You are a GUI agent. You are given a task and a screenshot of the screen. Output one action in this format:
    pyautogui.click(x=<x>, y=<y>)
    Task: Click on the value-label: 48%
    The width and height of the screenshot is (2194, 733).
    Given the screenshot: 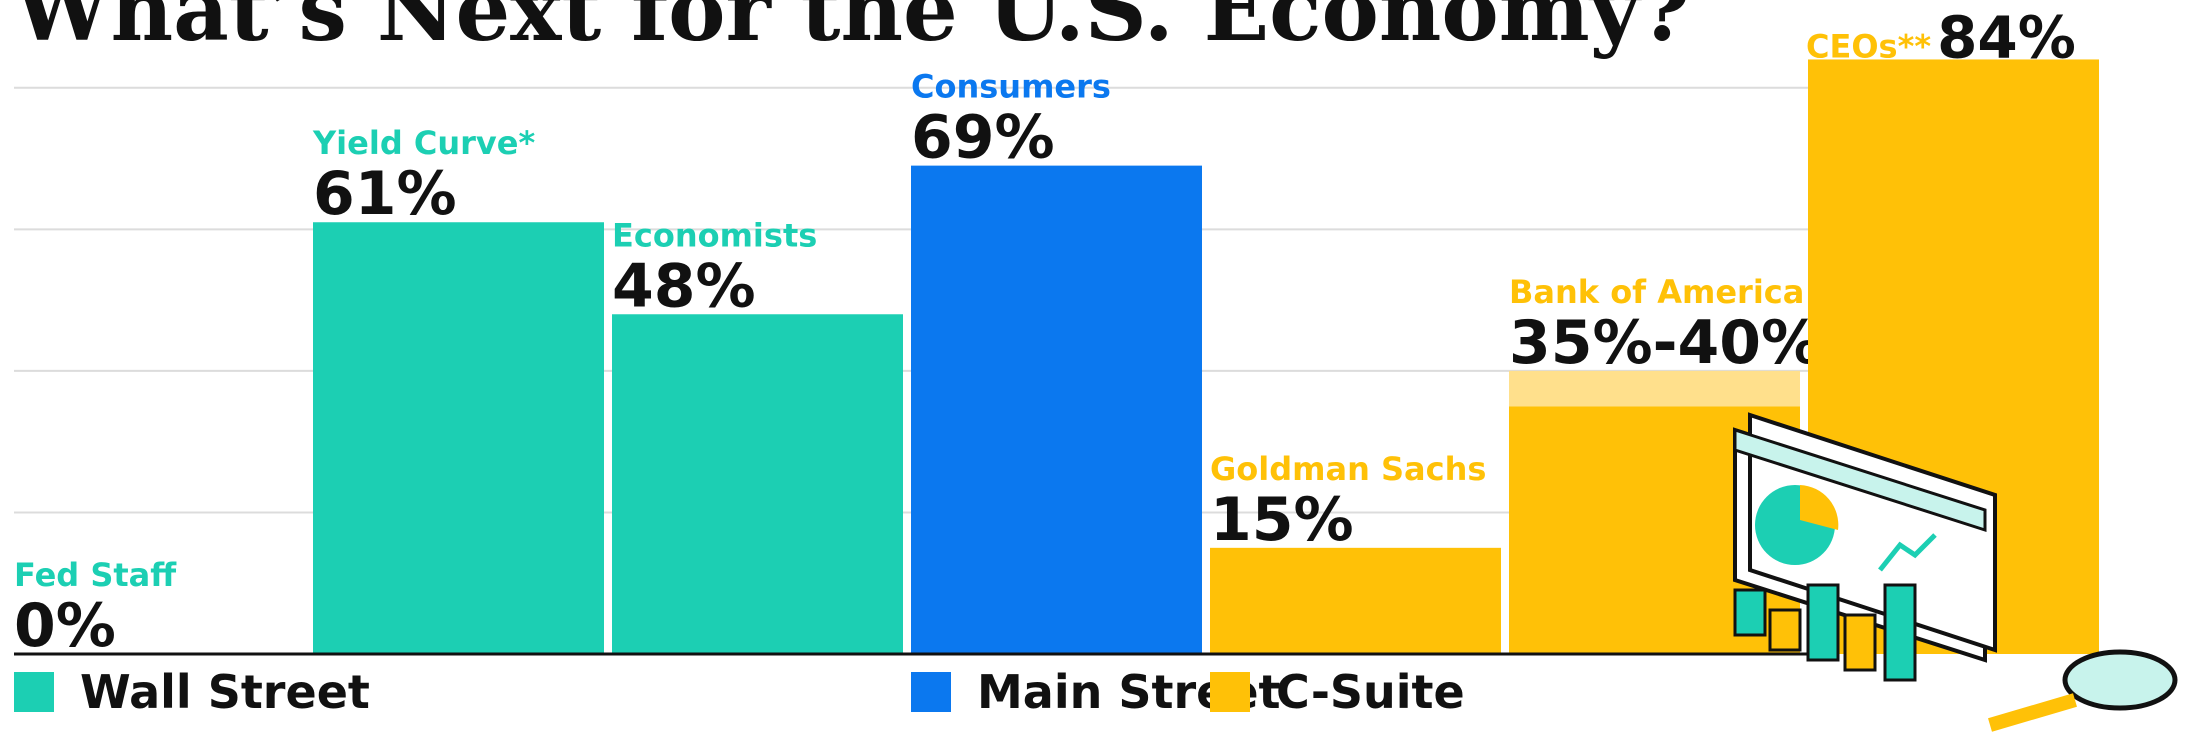 What is the action you would take?
    pyautogui.click(x=684, y=286)
    